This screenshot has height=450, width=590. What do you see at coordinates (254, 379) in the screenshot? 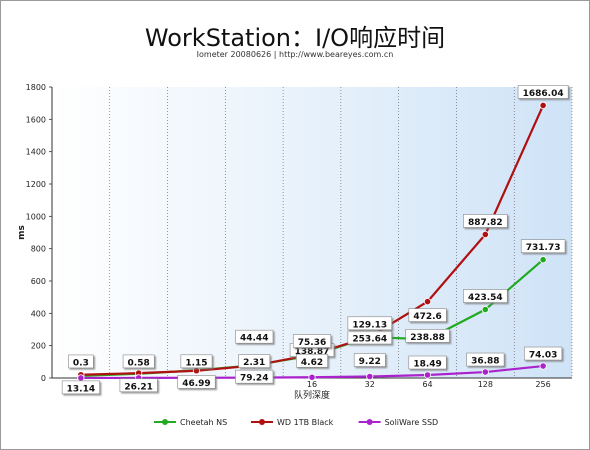
I see `data-label-text: 79.24` at bounding box center [254, 379].